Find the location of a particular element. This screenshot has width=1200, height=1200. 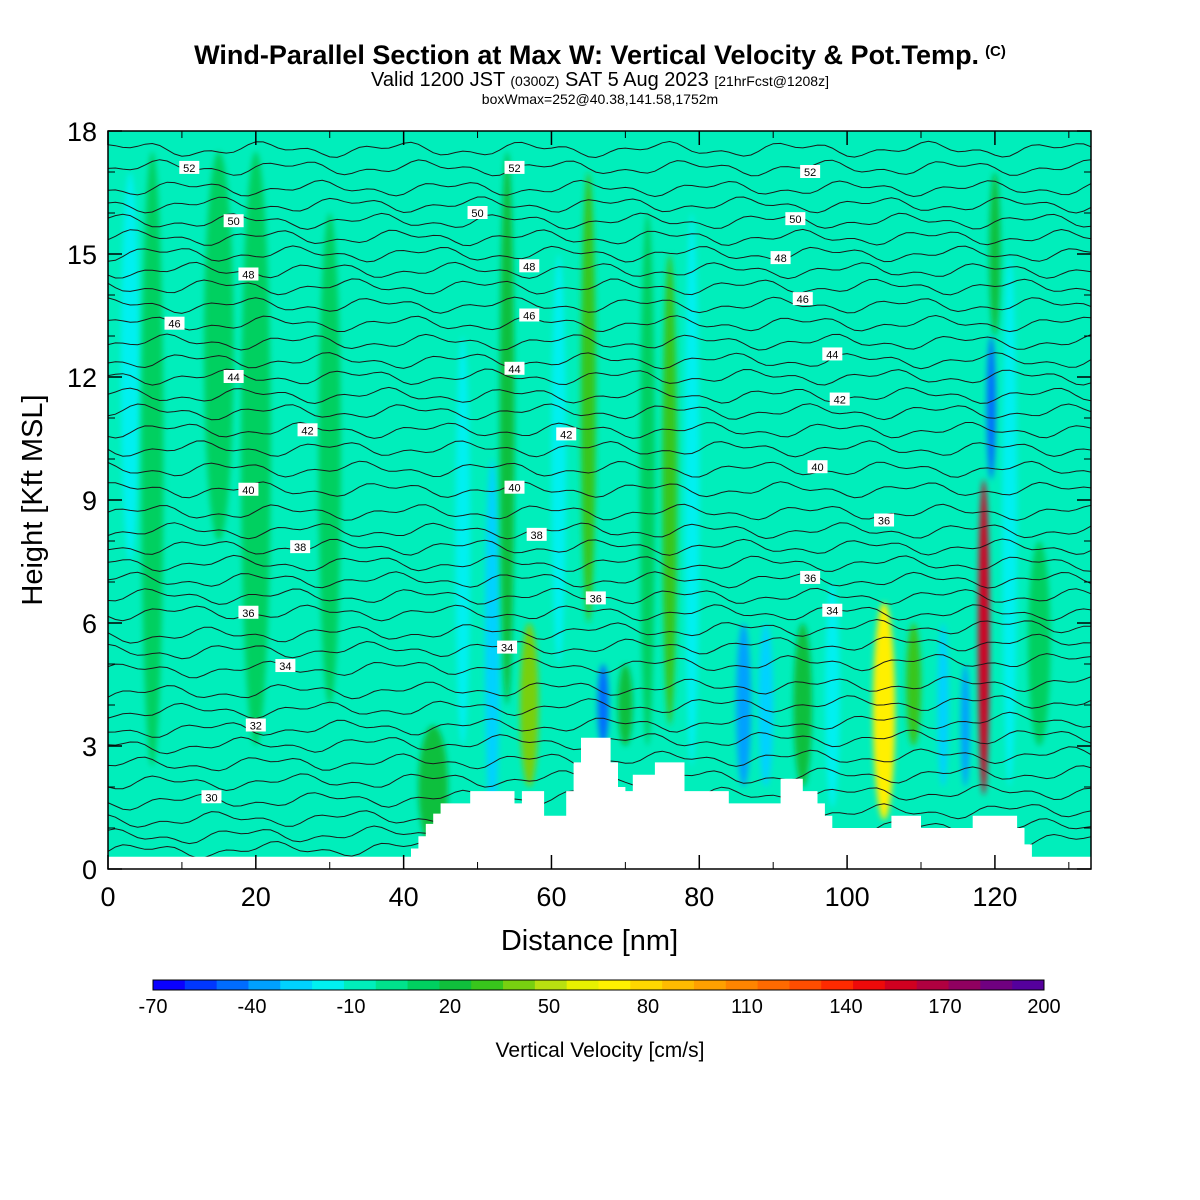

colorbar-tick-label: -10 is located at coordinates (351, 1007).